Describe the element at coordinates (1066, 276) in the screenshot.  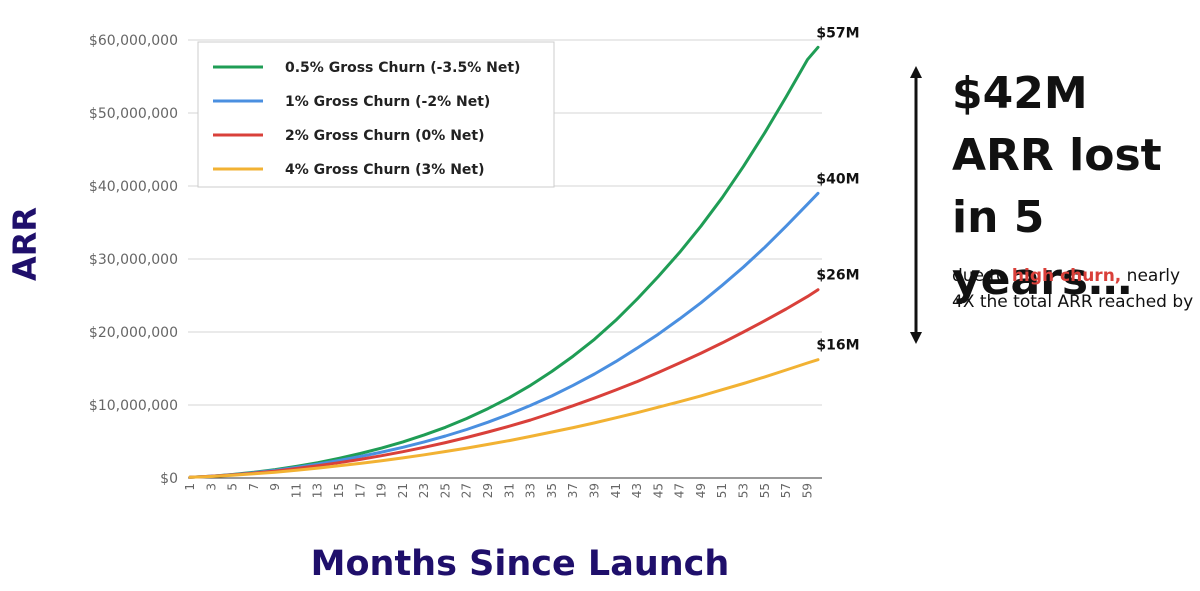
I see `callout-sub-highlight: high churn,` at that location.